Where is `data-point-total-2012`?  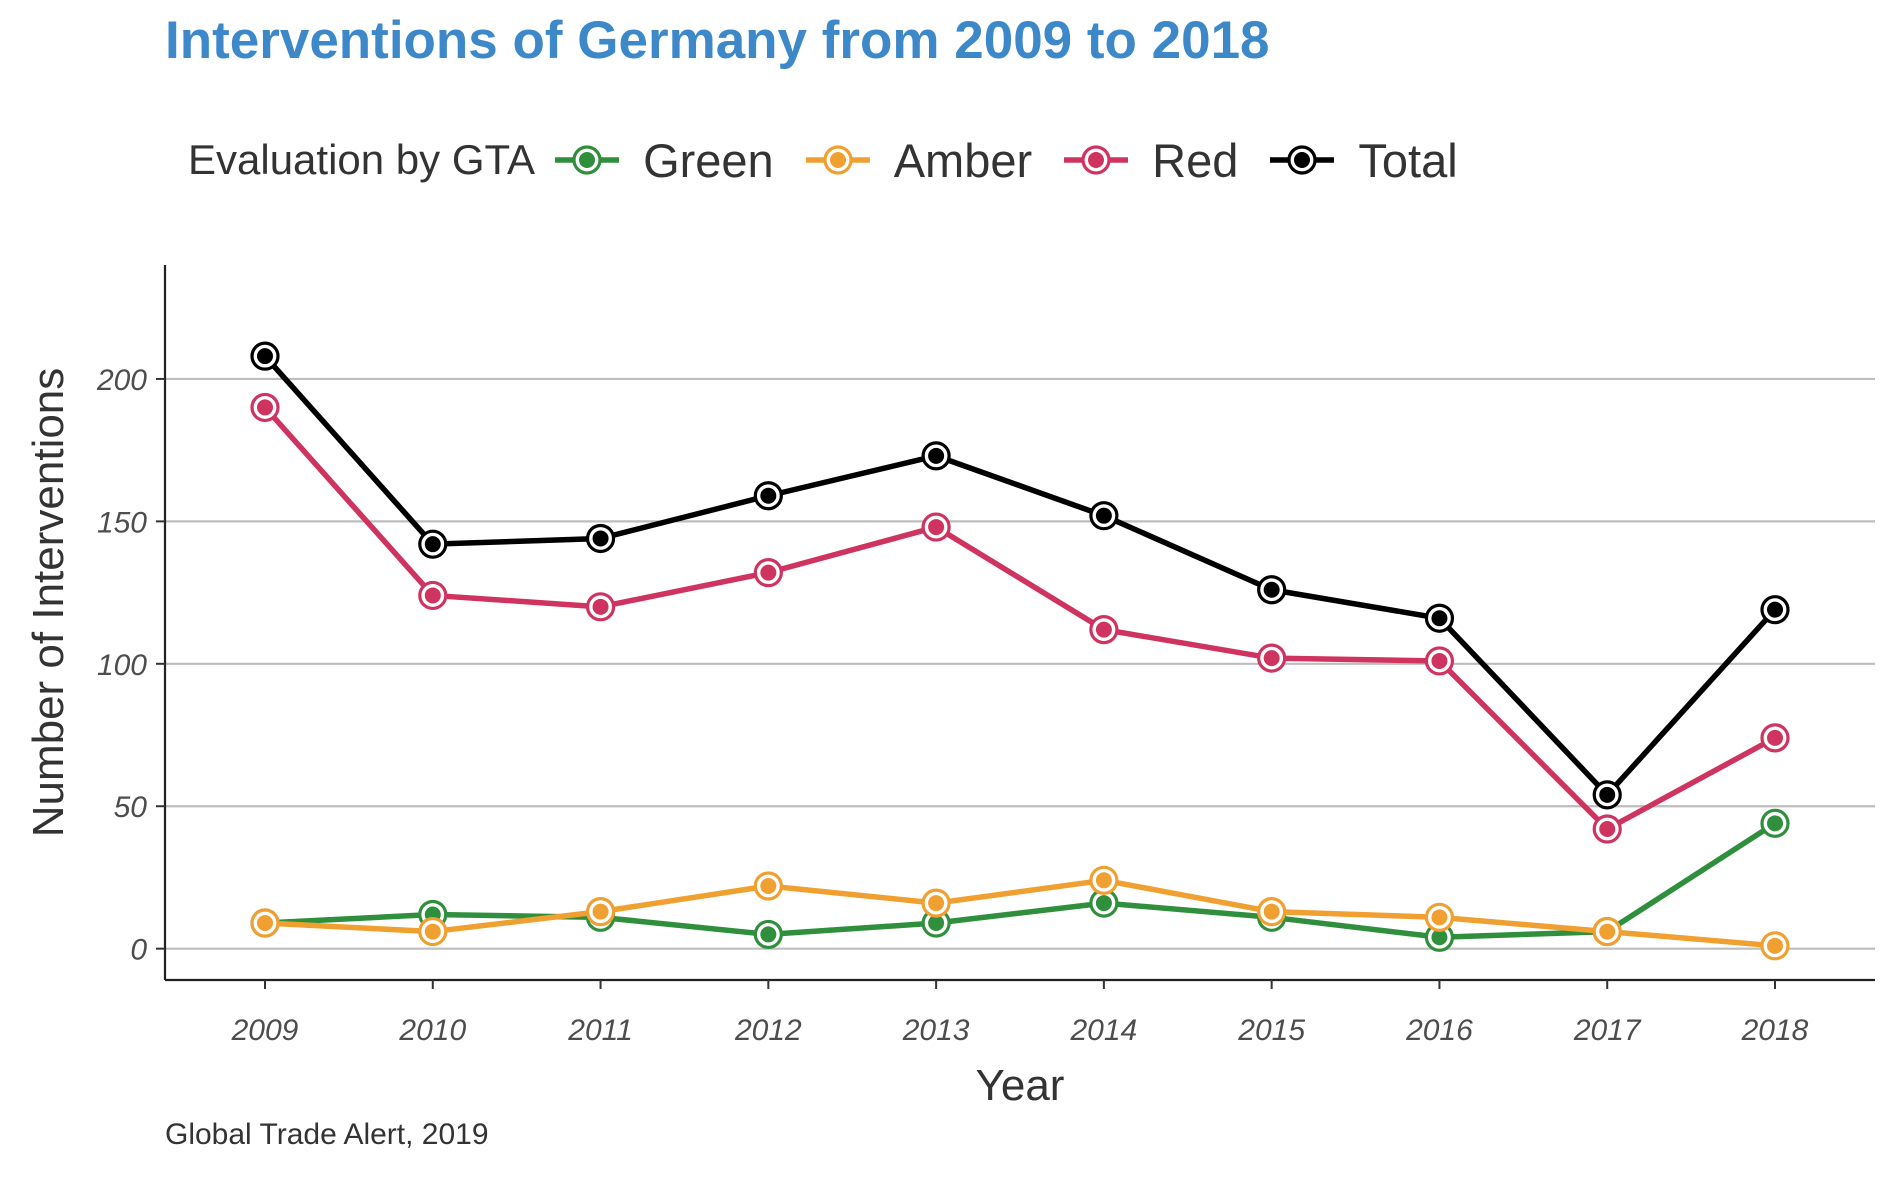 data-point-total-2012 is located at coordinates (768, 496).